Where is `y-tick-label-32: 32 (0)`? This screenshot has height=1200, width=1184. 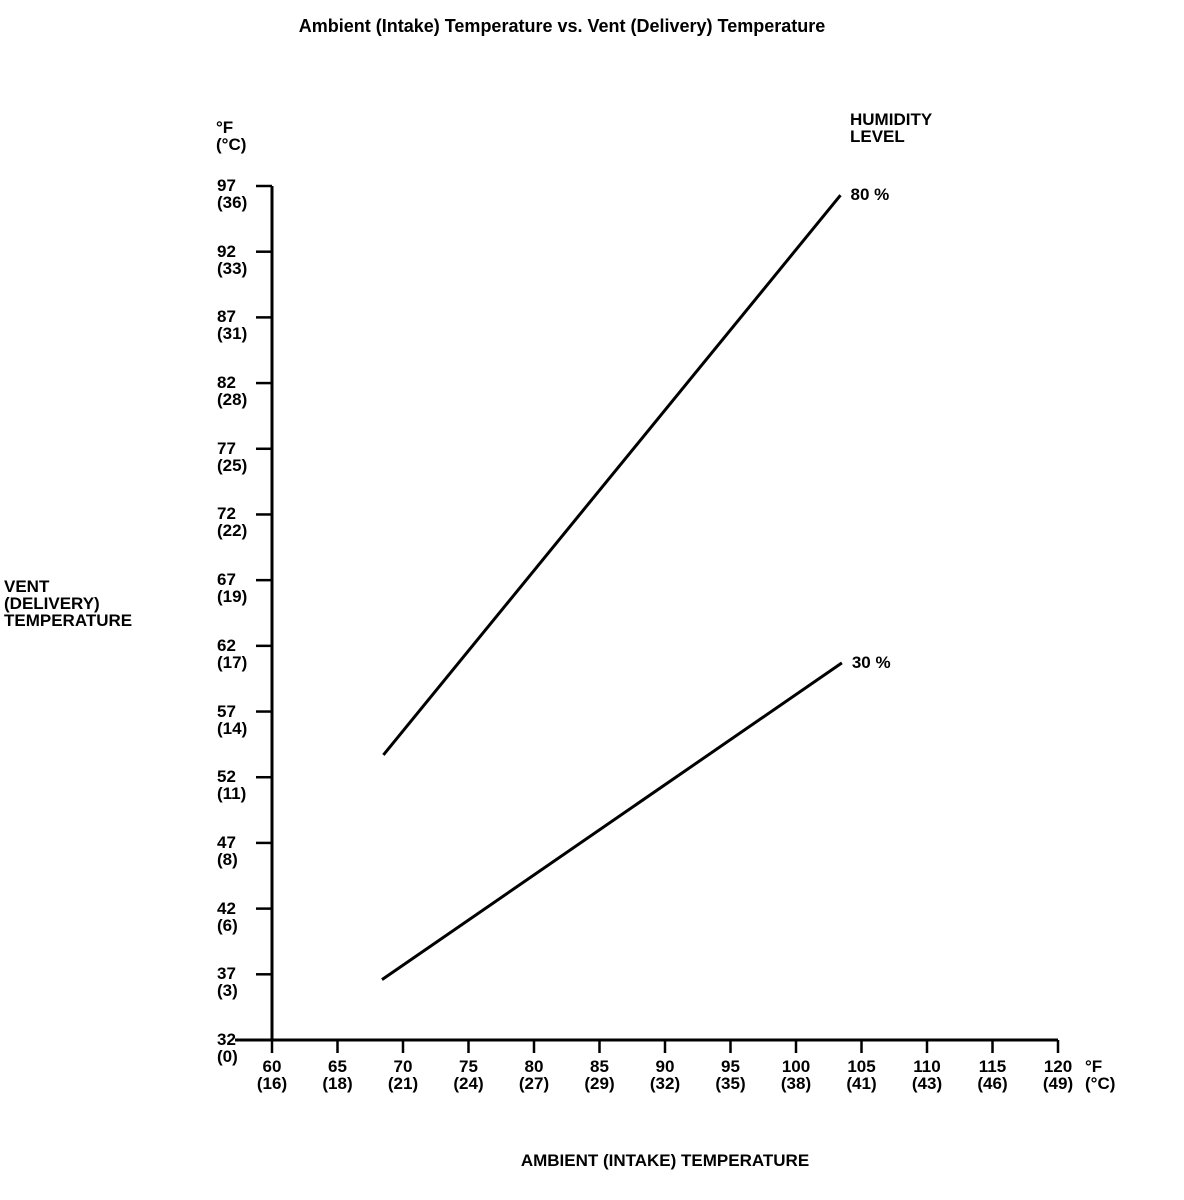 y-tick-label-32: 32 (0) is located at coordinates (227, 1048).